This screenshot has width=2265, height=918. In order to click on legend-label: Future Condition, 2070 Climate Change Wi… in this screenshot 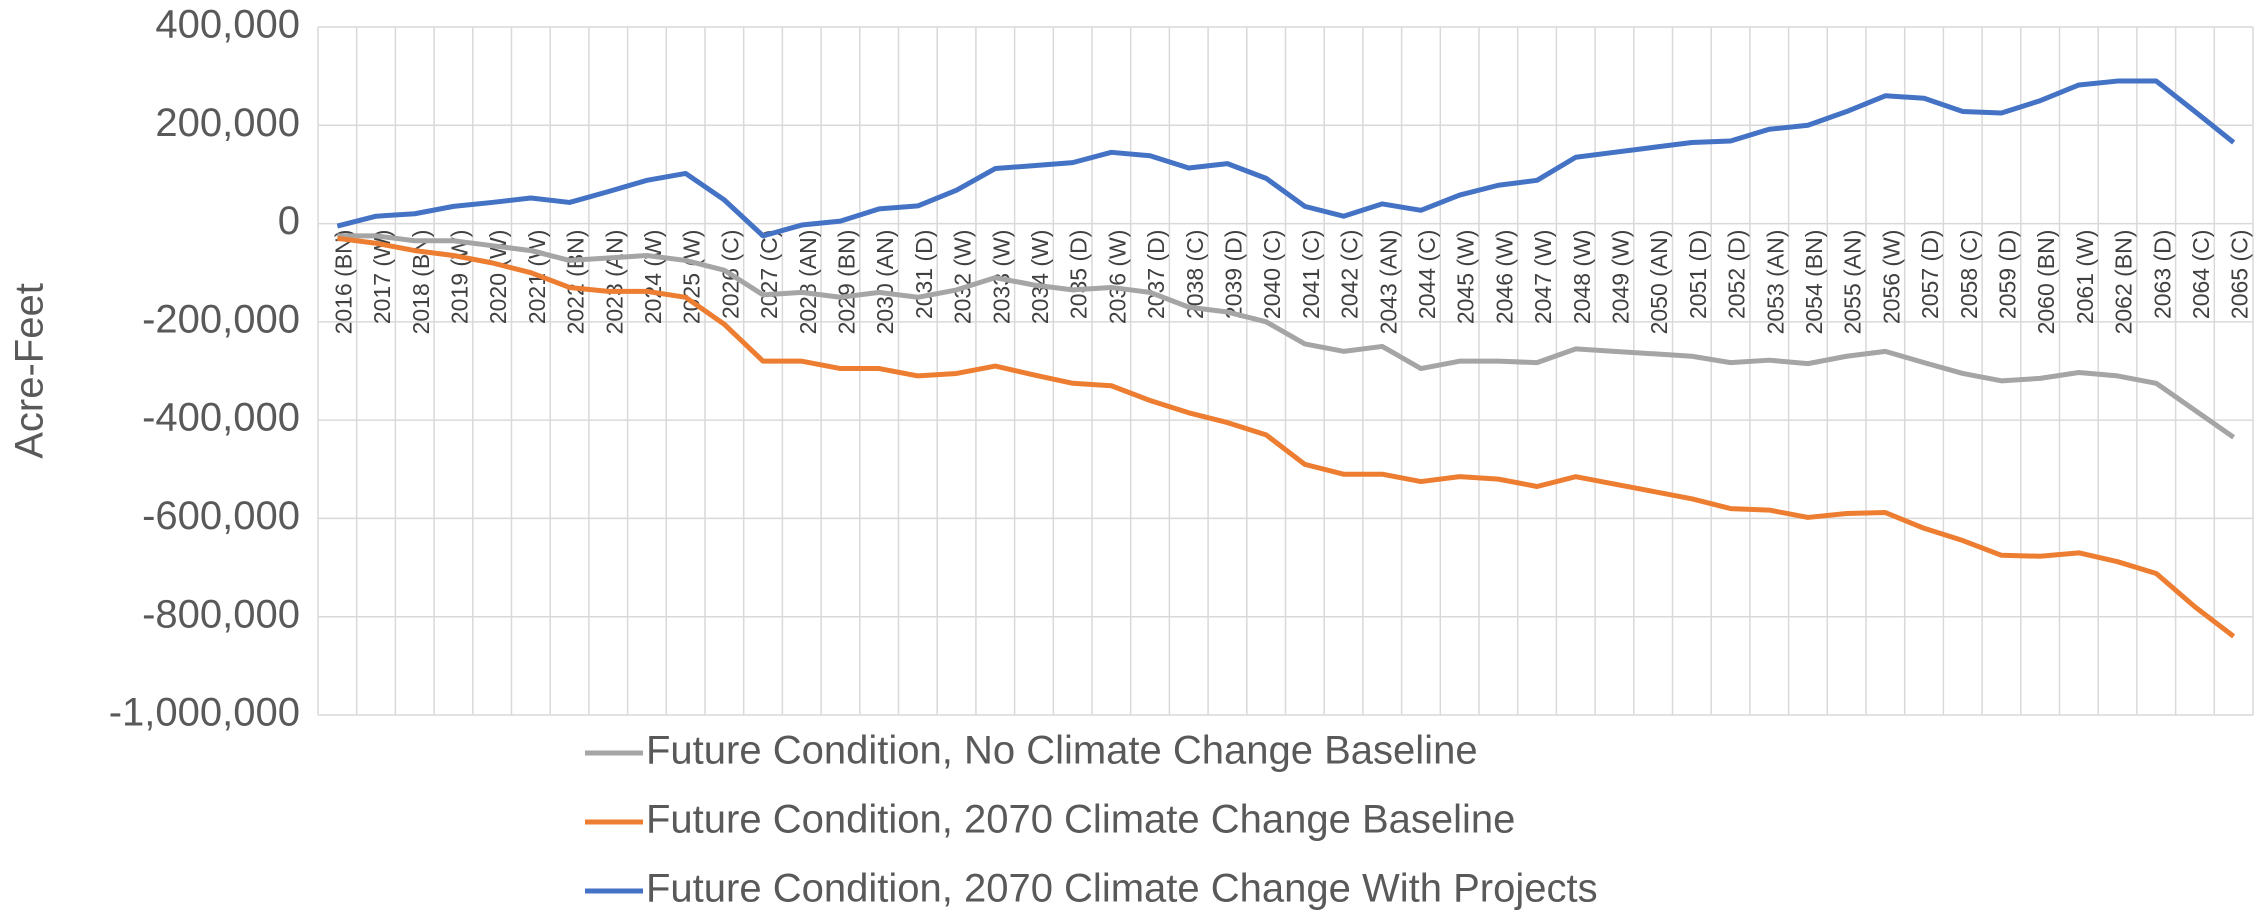, I will do `click(1122, 889)`.